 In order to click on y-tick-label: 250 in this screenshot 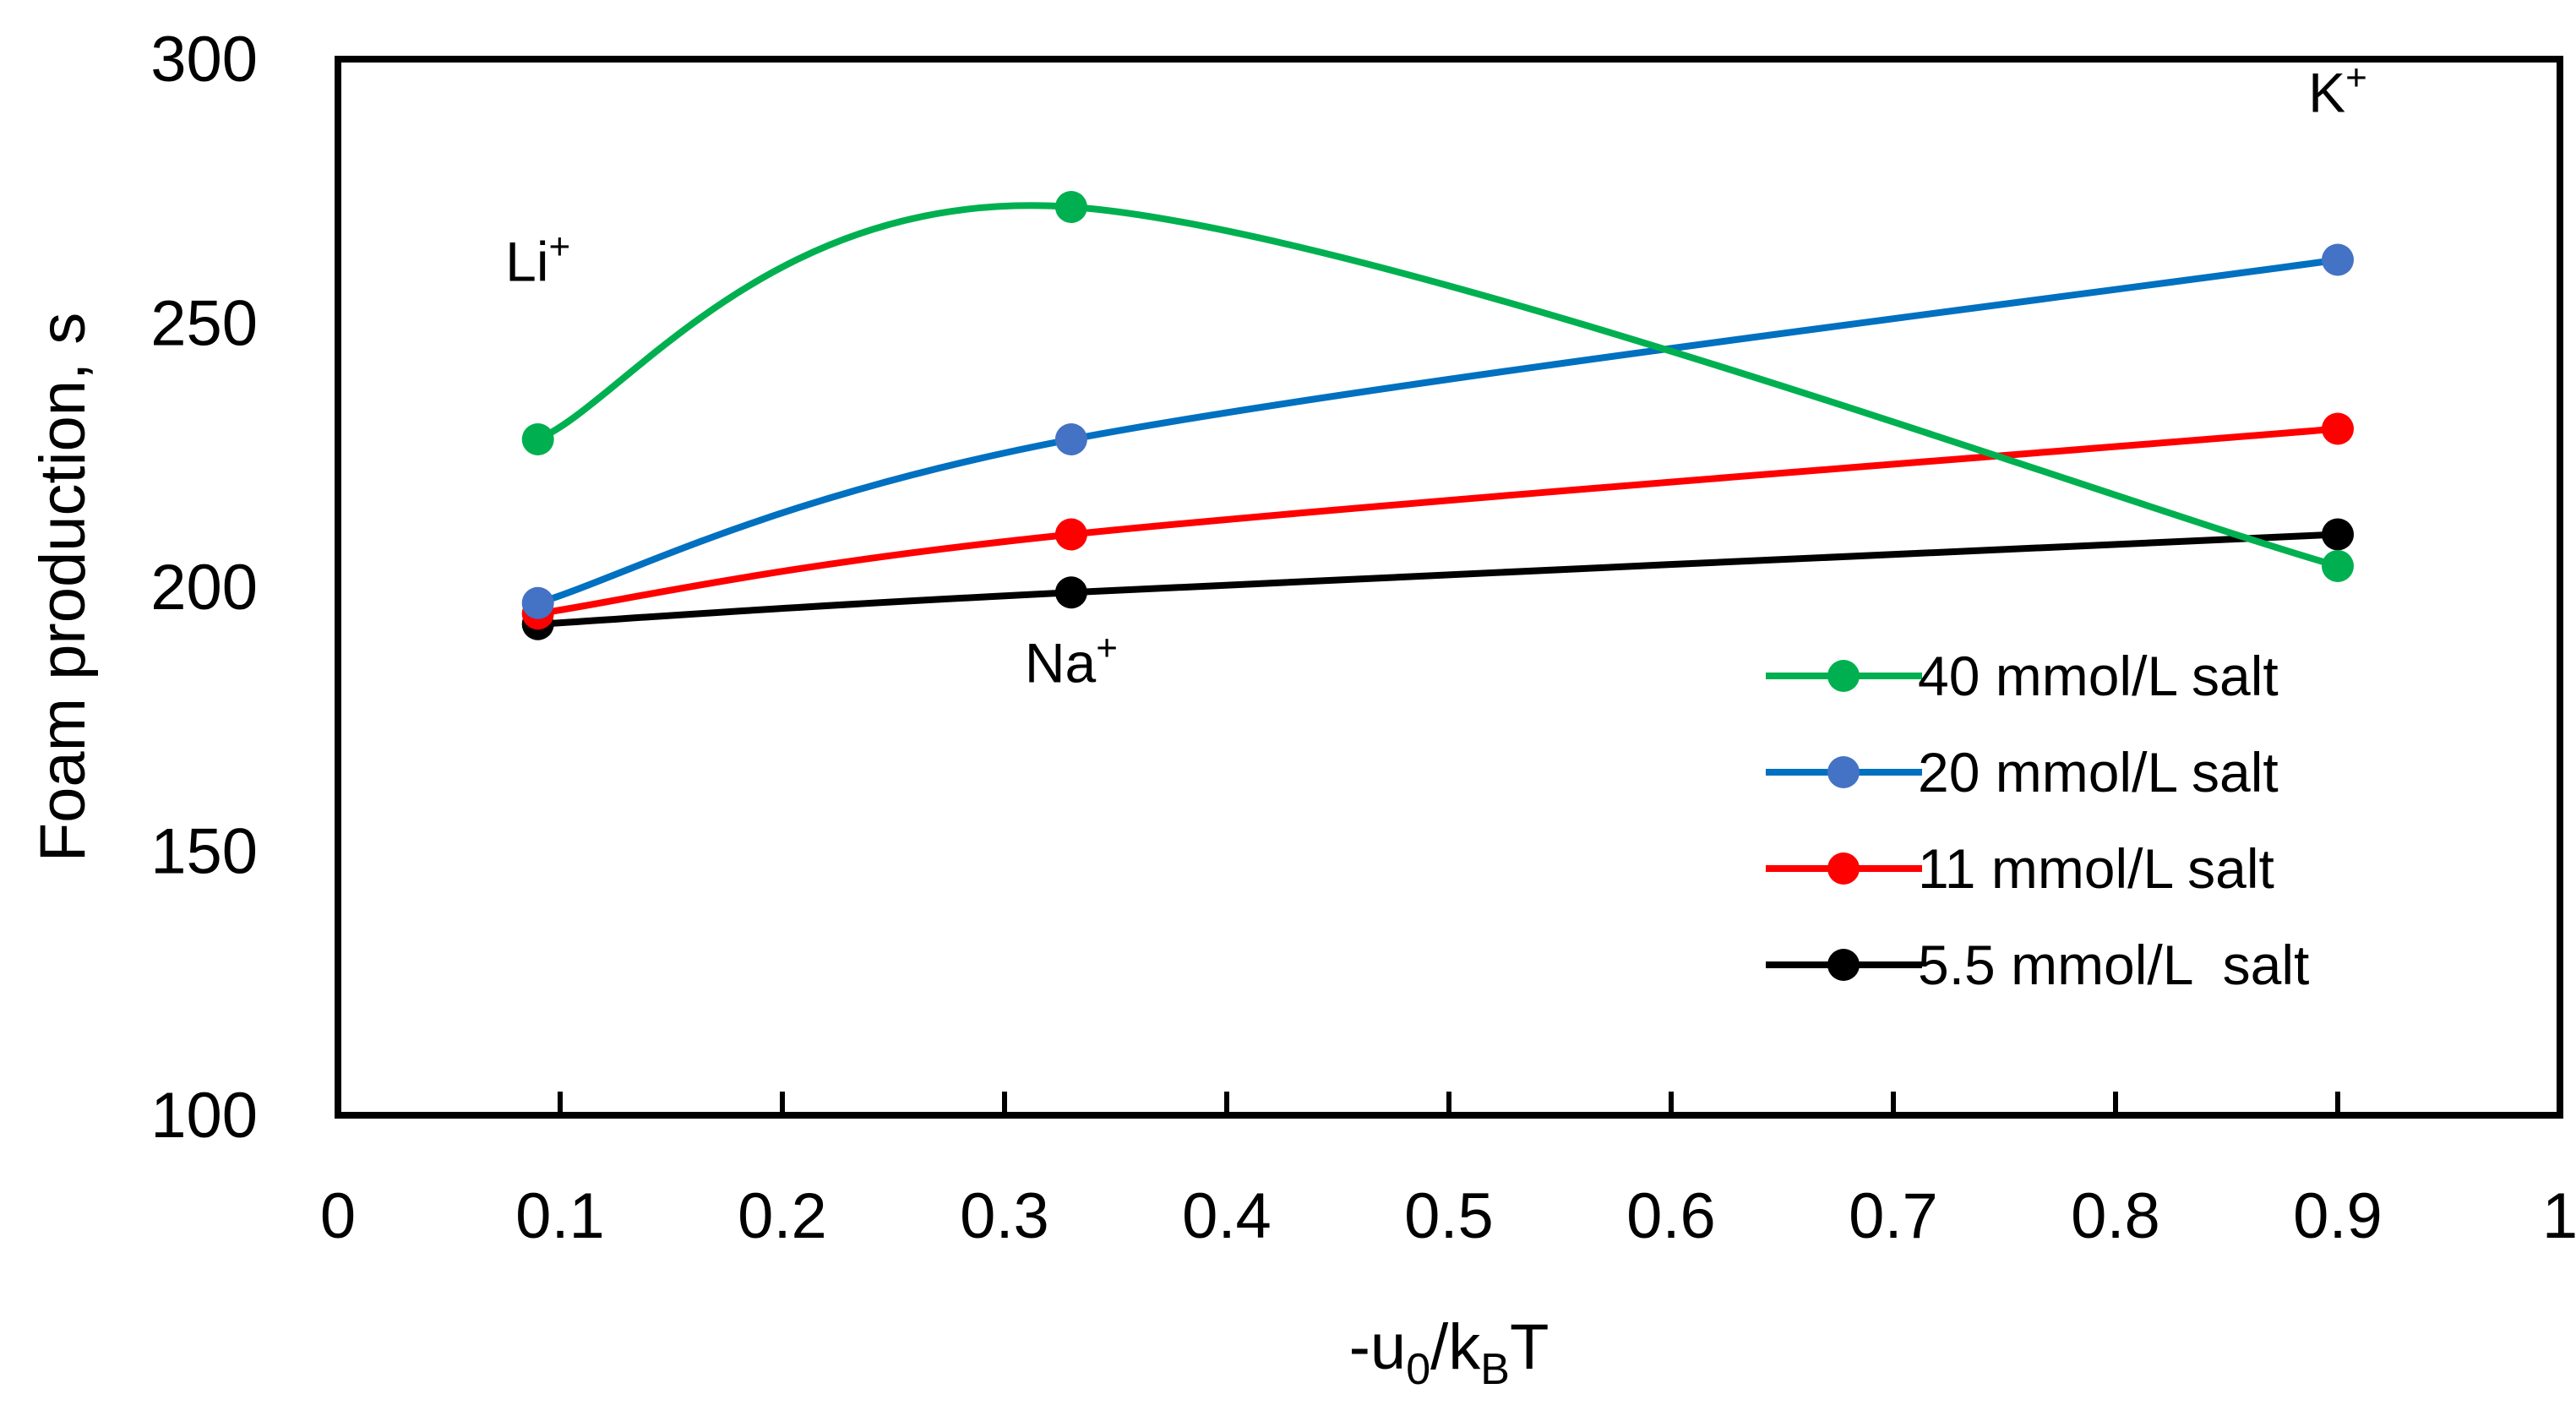, I will do `click(204, 324)`.